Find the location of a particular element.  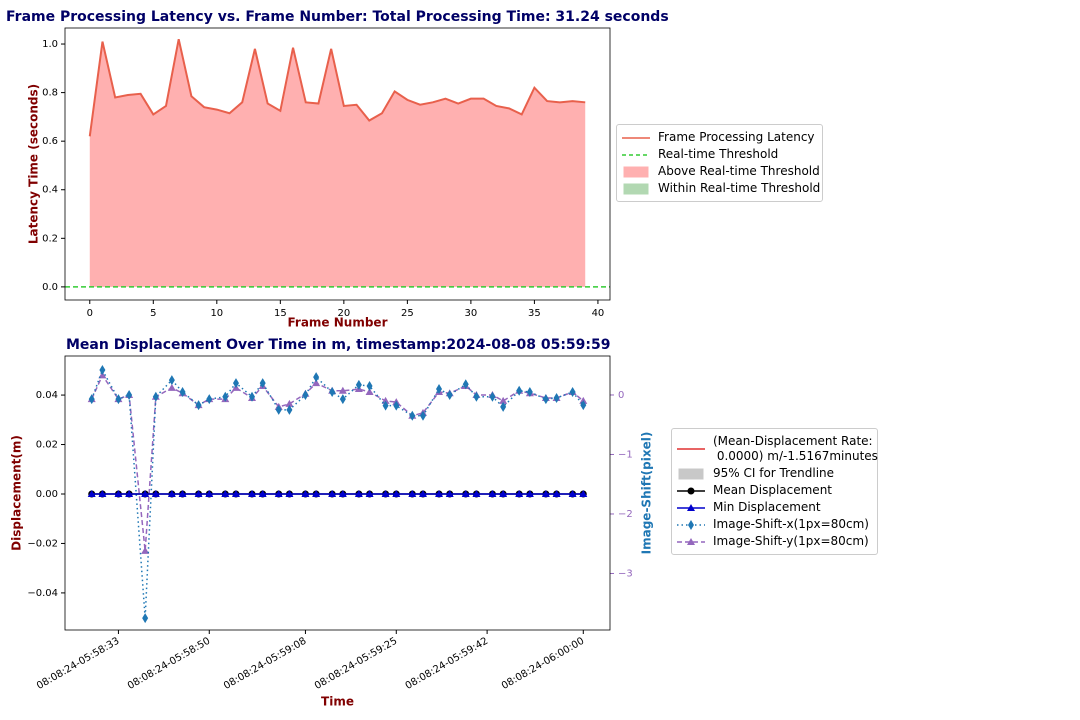

legend-label: Frame Processing Latency is located at coordinates (736, 137).